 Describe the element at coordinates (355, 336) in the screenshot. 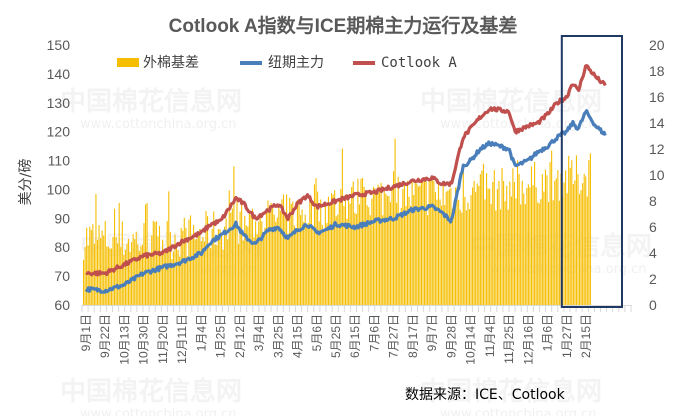

I see `x-tick-label: 6月15日` at that location.